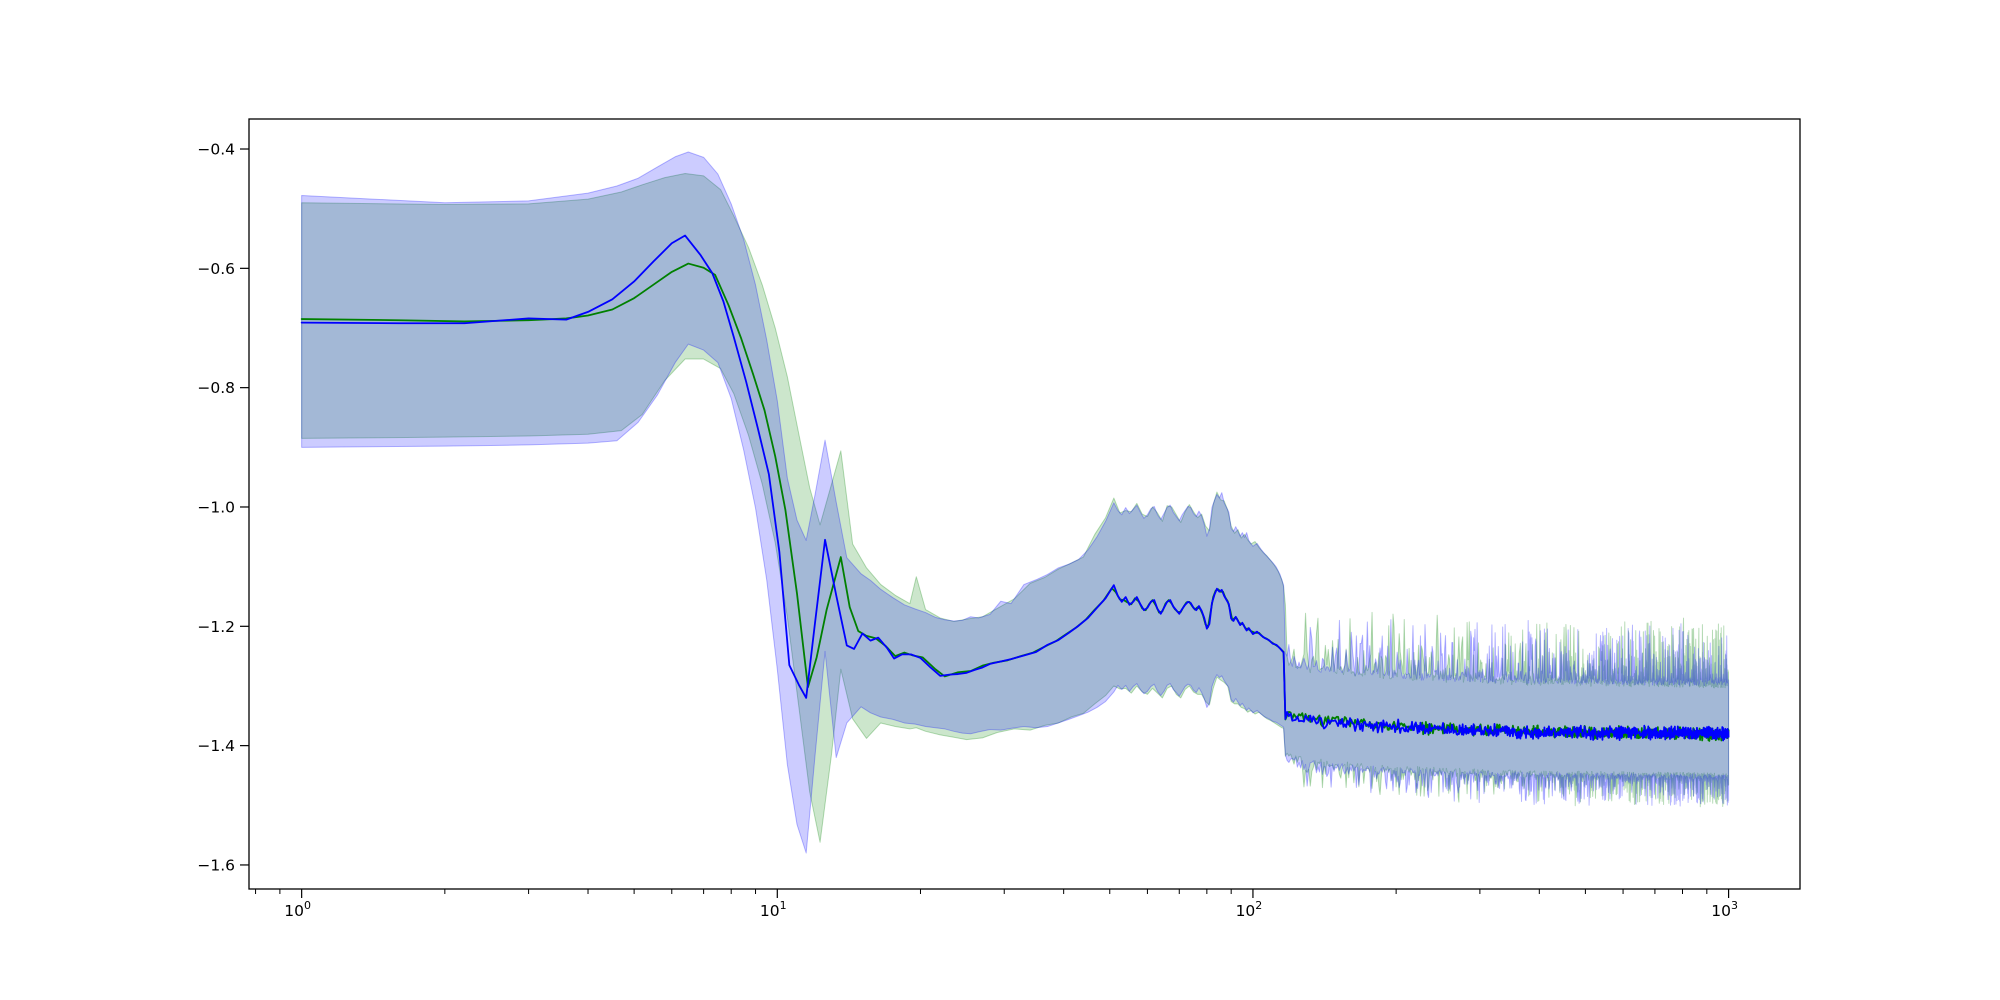  What do you see at coordinates (216, 865) in the screenshot?
I see `y-tick-label: −1.6` at bounding box center [216, 865].